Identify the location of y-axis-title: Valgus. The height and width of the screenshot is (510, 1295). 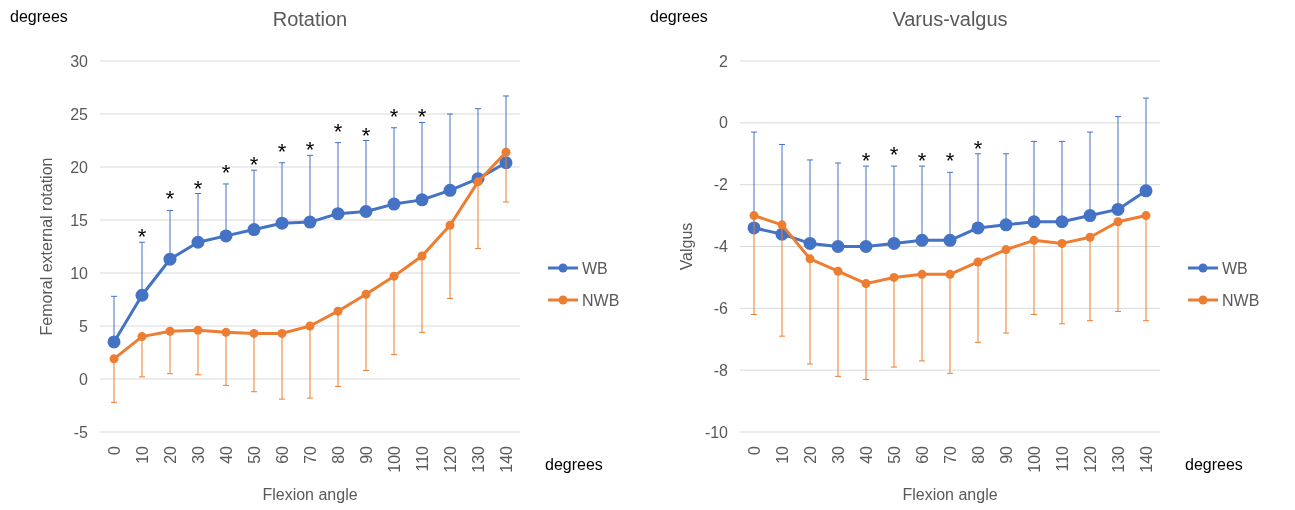
(686, 246).